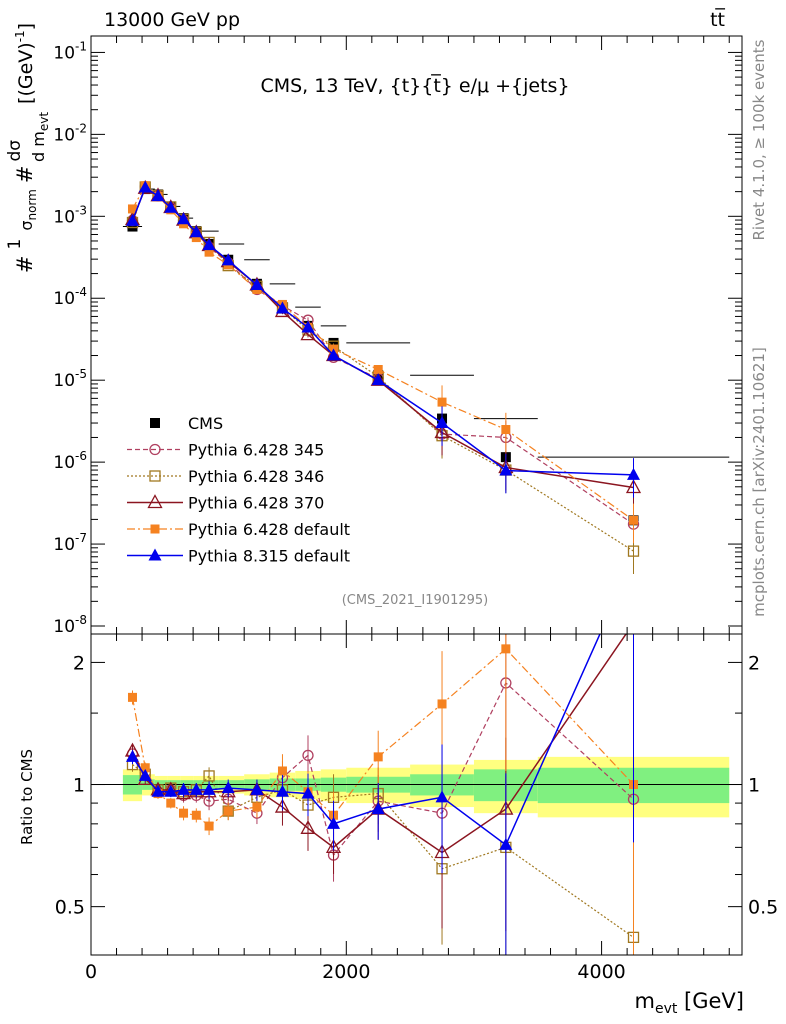  Describe the element at coordinates (763, 908) in the screenshot. I see `ratio-y-tick-label-right: 0.5` at that location.